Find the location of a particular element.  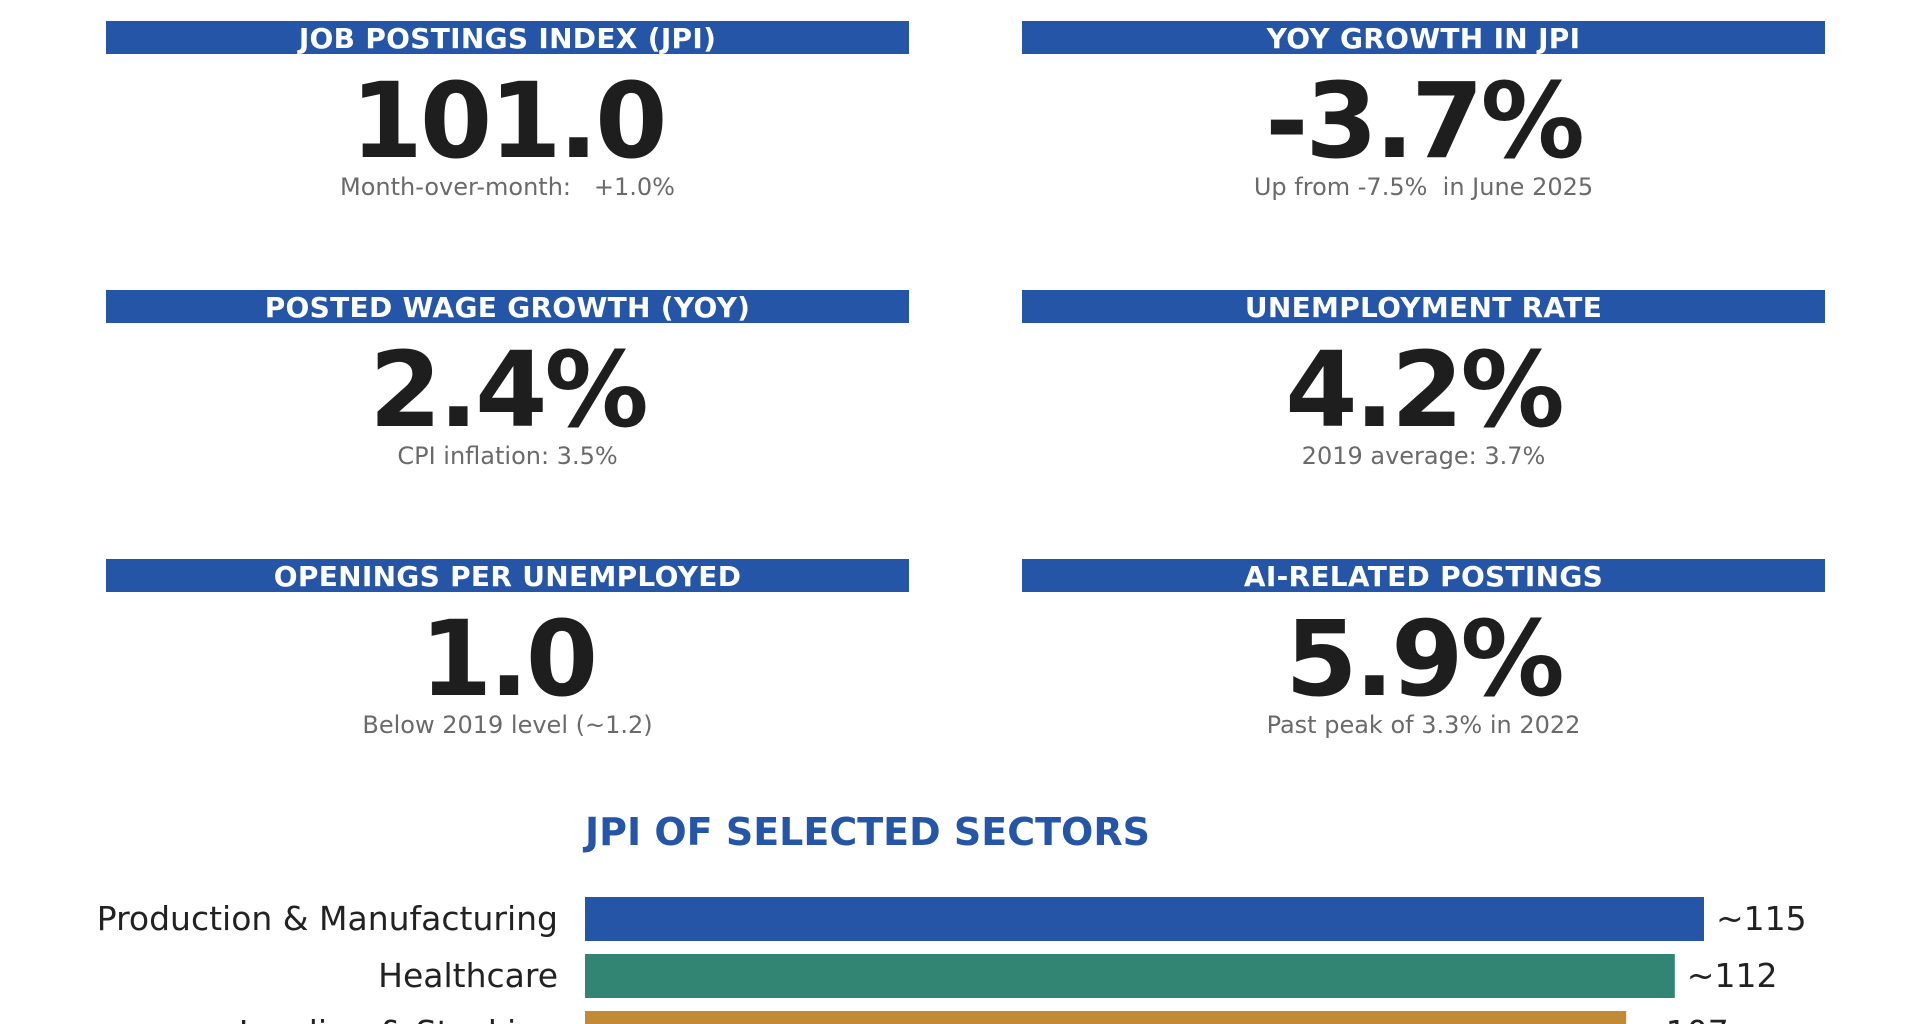

stat-card-value: 4.2% is located at coordinates (1424, 390).